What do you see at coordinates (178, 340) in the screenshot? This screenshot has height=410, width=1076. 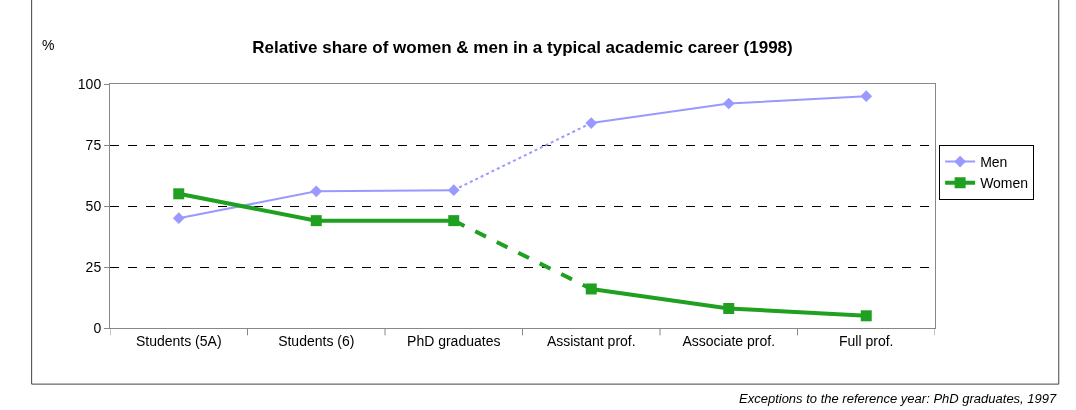 I see `x-tick-label: Students (5A)` at bounding box center [178, 340].